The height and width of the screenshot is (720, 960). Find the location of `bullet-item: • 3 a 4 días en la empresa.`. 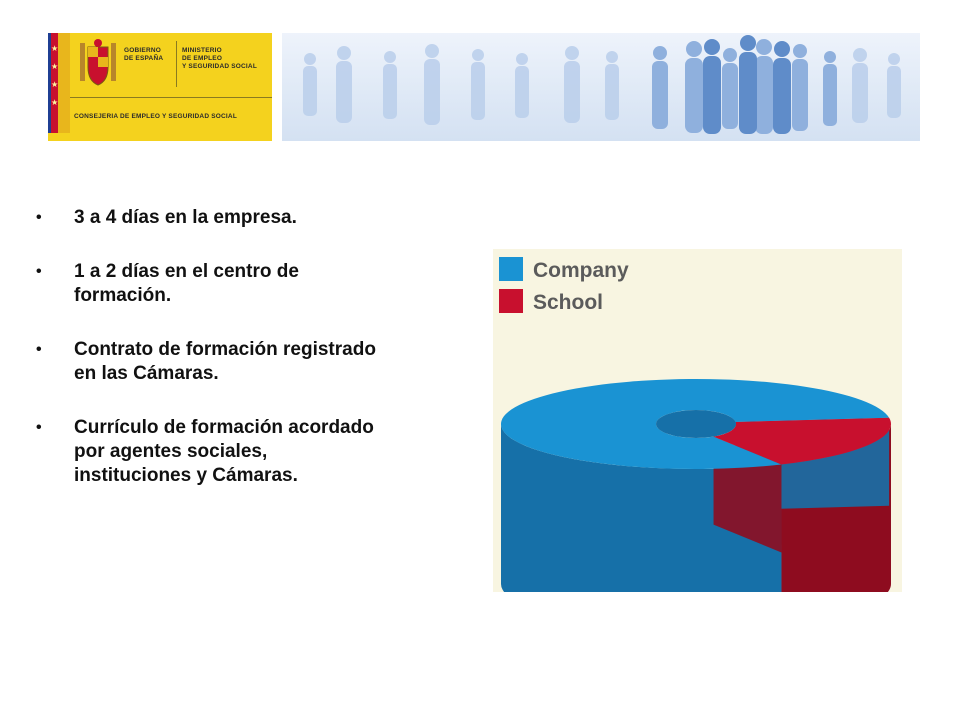

bullet-item: • 3 a 4 días en la empresa. is located at coordinates (206, 218).